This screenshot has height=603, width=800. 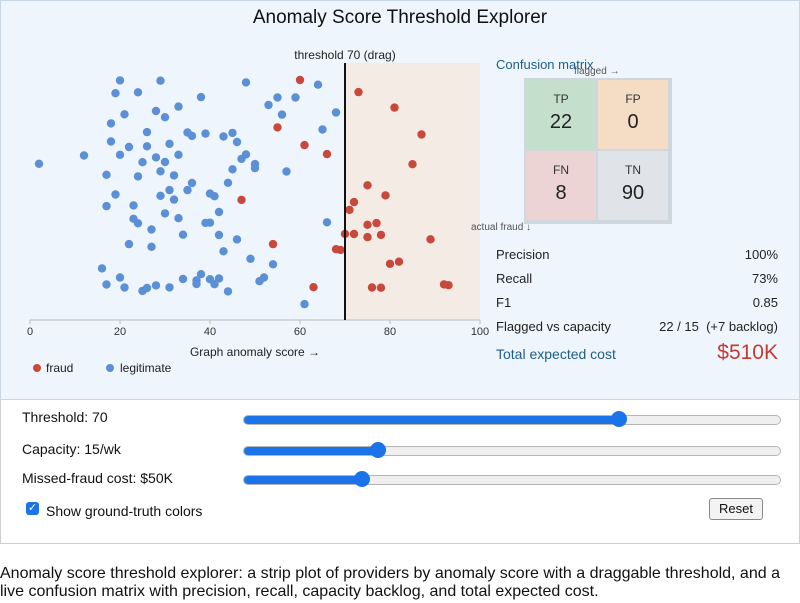 What do you see at coordinates (736, 509) in the screenshot?
I see `reset-button: Reset` at bounding box center [736, 509].